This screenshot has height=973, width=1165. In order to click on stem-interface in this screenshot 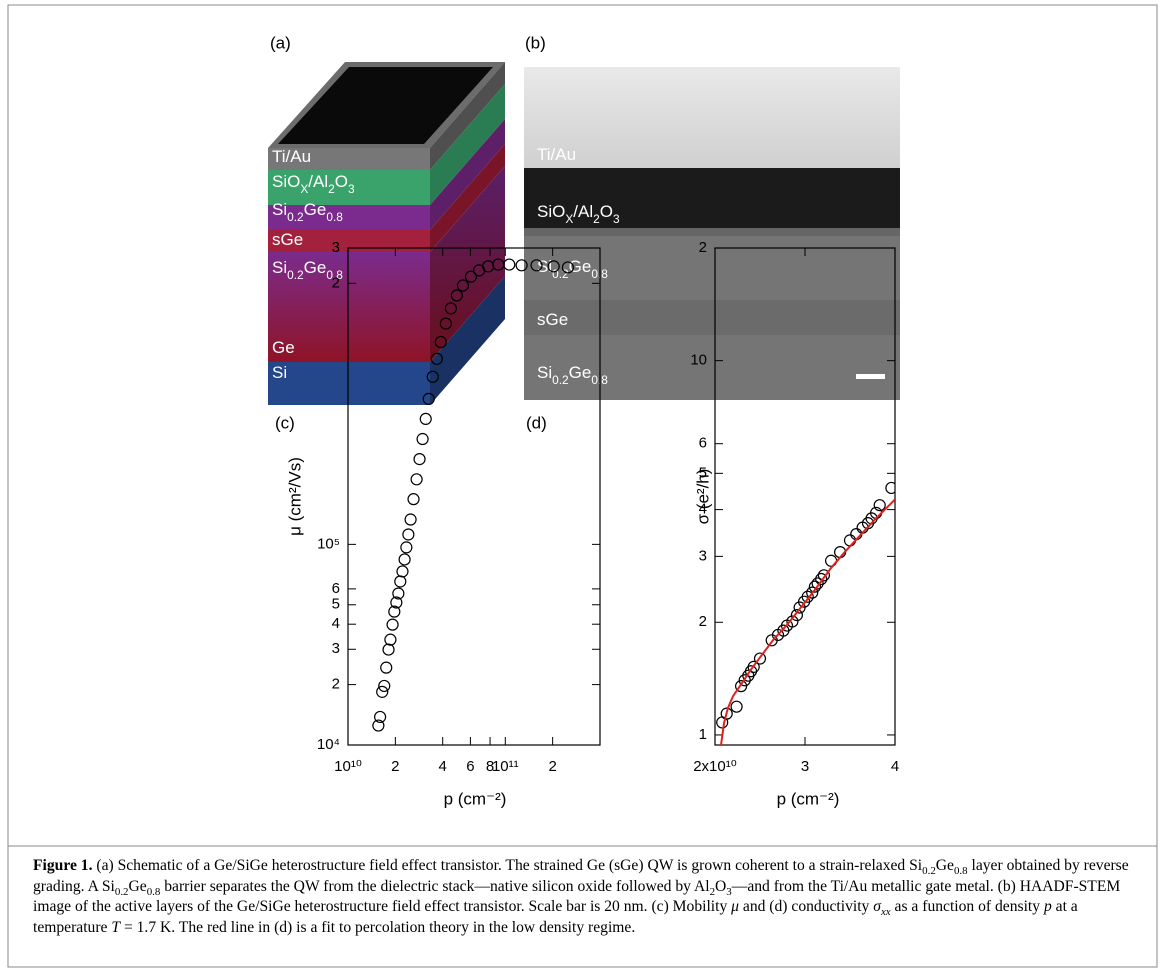, I will do `click(712, 232)`.